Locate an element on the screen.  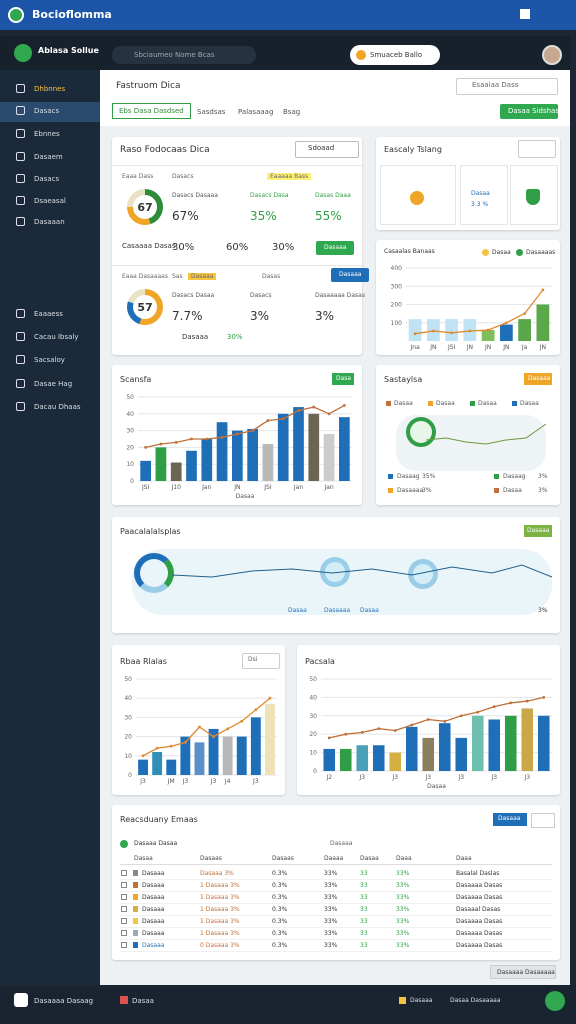
row-rule is located at coordinates (336, 915).